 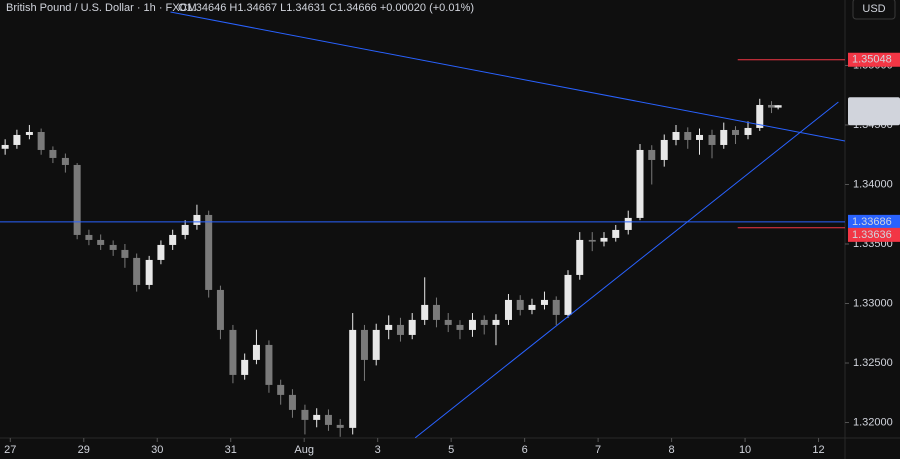 I want to click on x-tick-label: 6, so click(x=525, y=450).